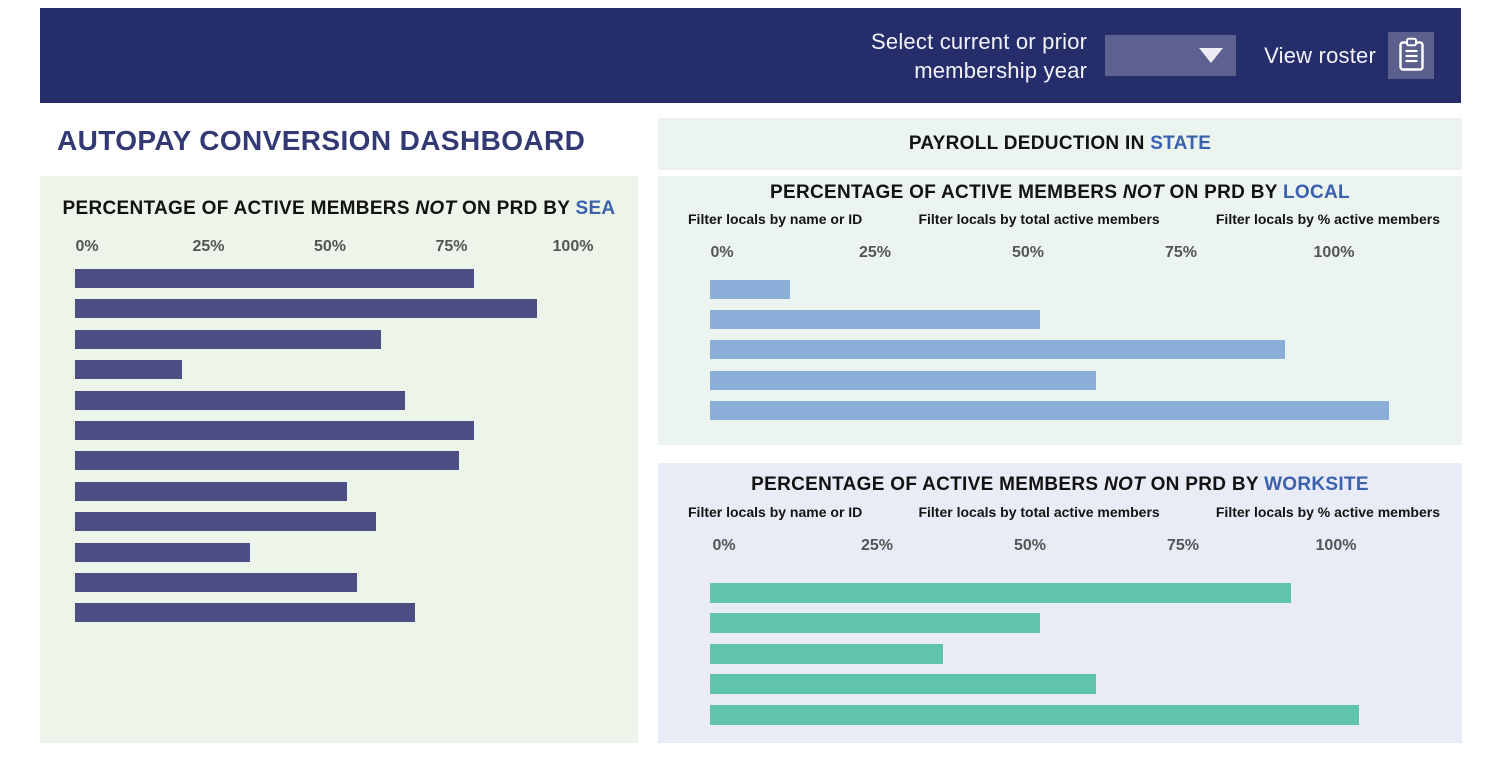  What do you see at coordinates (321, 140) in the screenshot?
I see `page-title: AUTOPAY CONVERSION DASHBOARD` at bounding box center [321, 140].